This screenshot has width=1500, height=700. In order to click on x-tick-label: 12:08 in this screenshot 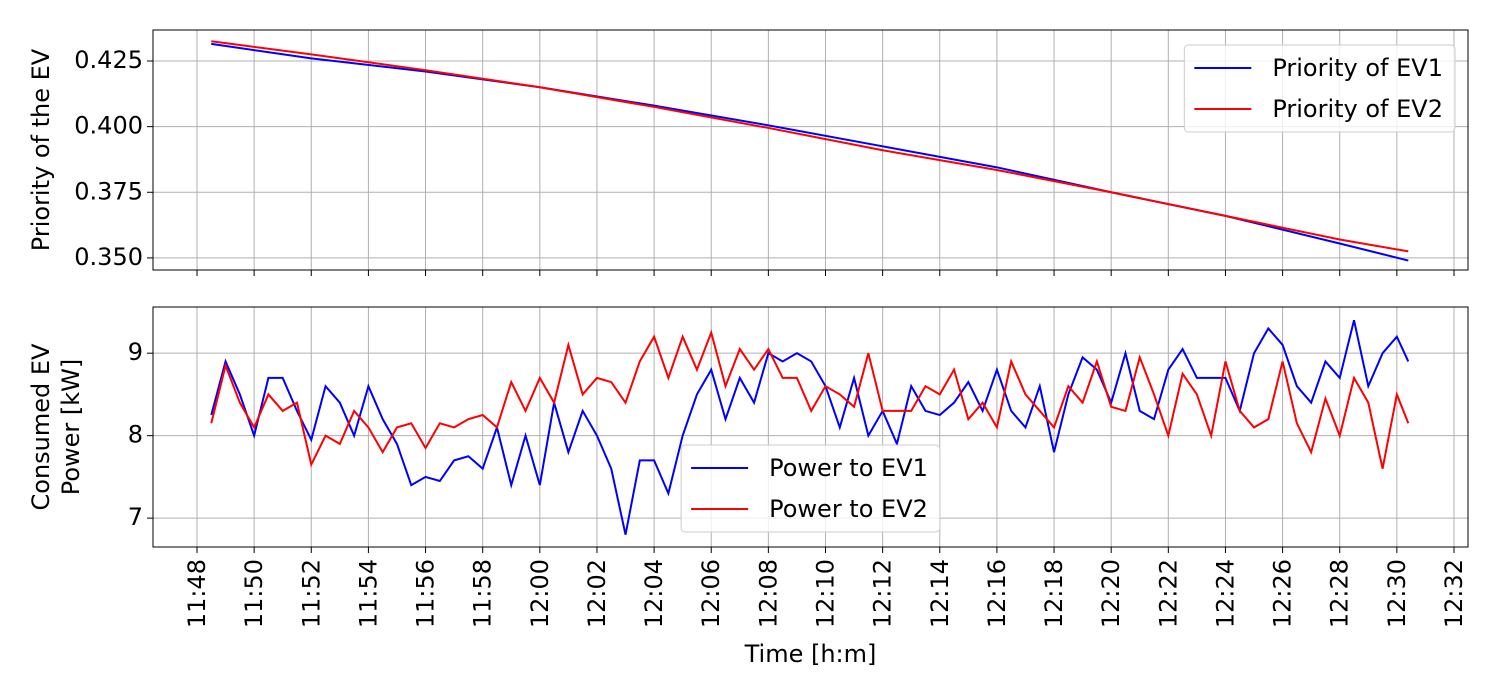, I will do `click(768, 593)`.